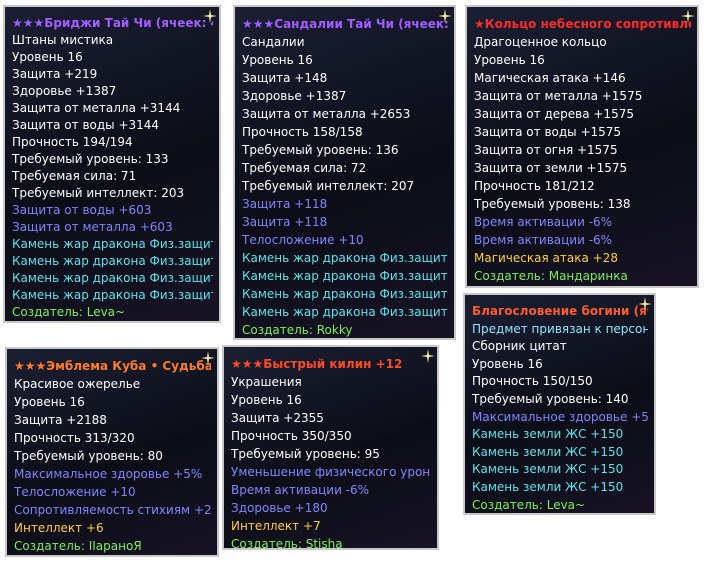  Describe the element at coordinates (285, 78) in the screenshot. I see `item-stat: Защита +148` at that location.